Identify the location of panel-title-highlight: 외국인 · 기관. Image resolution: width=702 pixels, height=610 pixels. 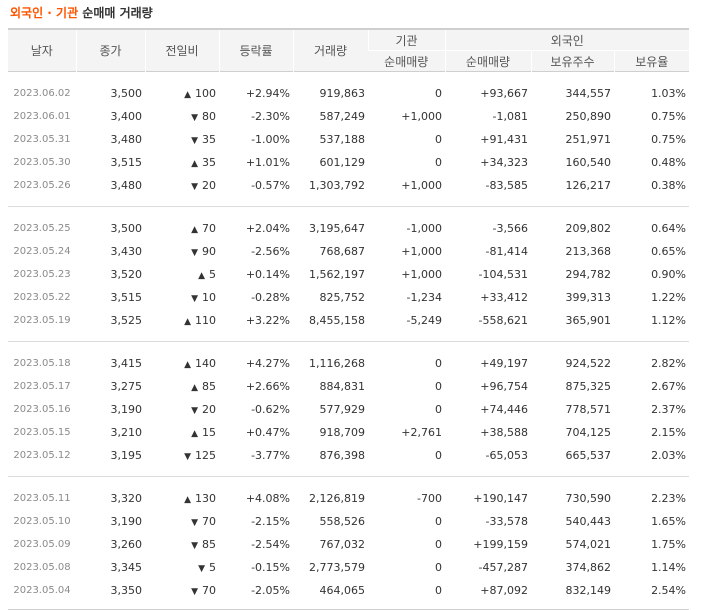
(44, 13).